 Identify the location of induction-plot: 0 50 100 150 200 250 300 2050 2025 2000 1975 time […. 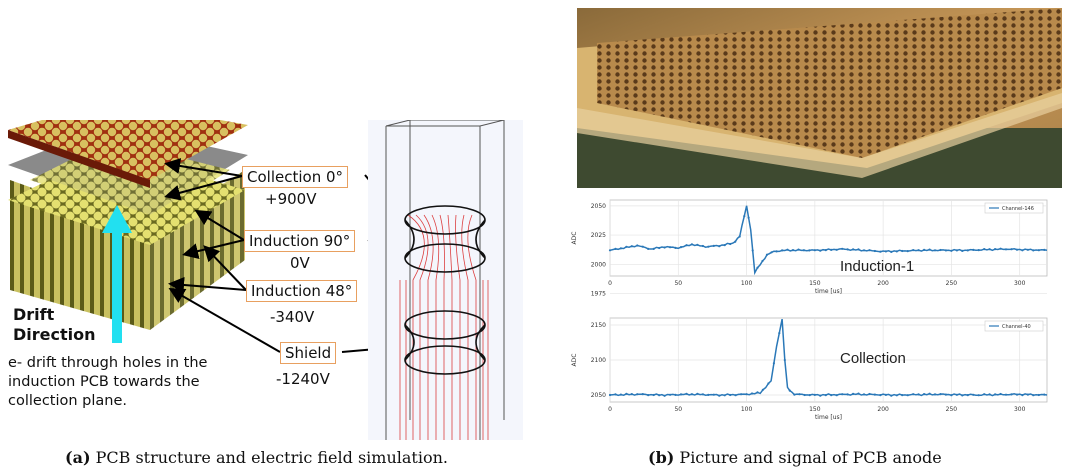
(812, 248).